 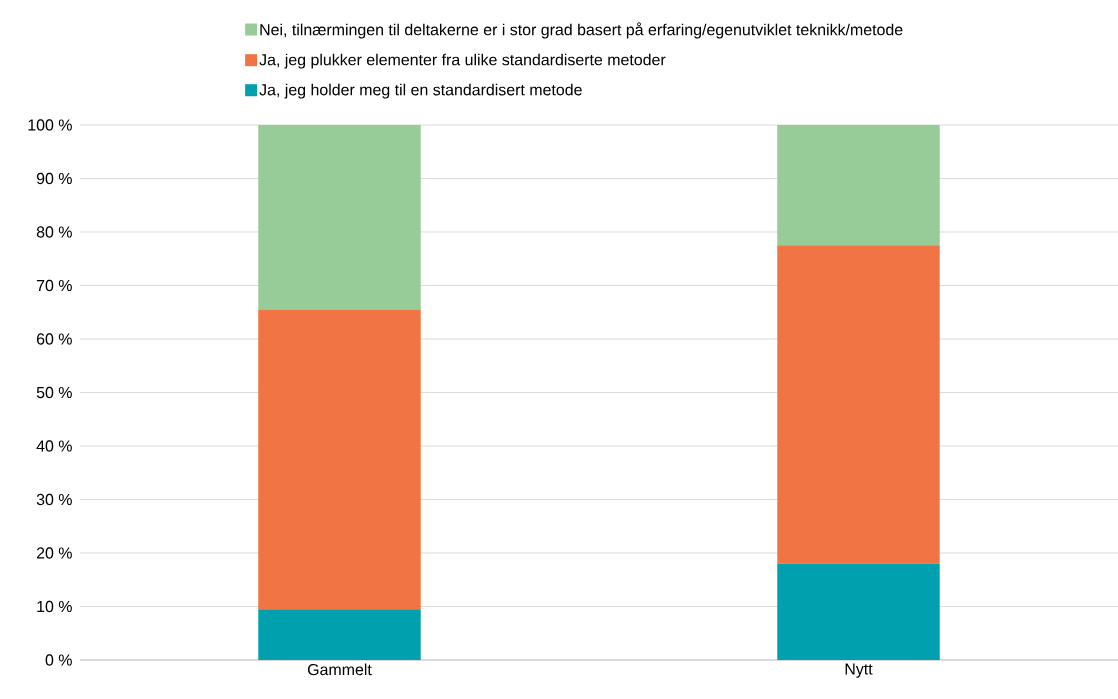 What do you see at coordinates (54, 446) in the screenshot?
I see `y-tick-label: 40 %` at bounding box center [54, 446].